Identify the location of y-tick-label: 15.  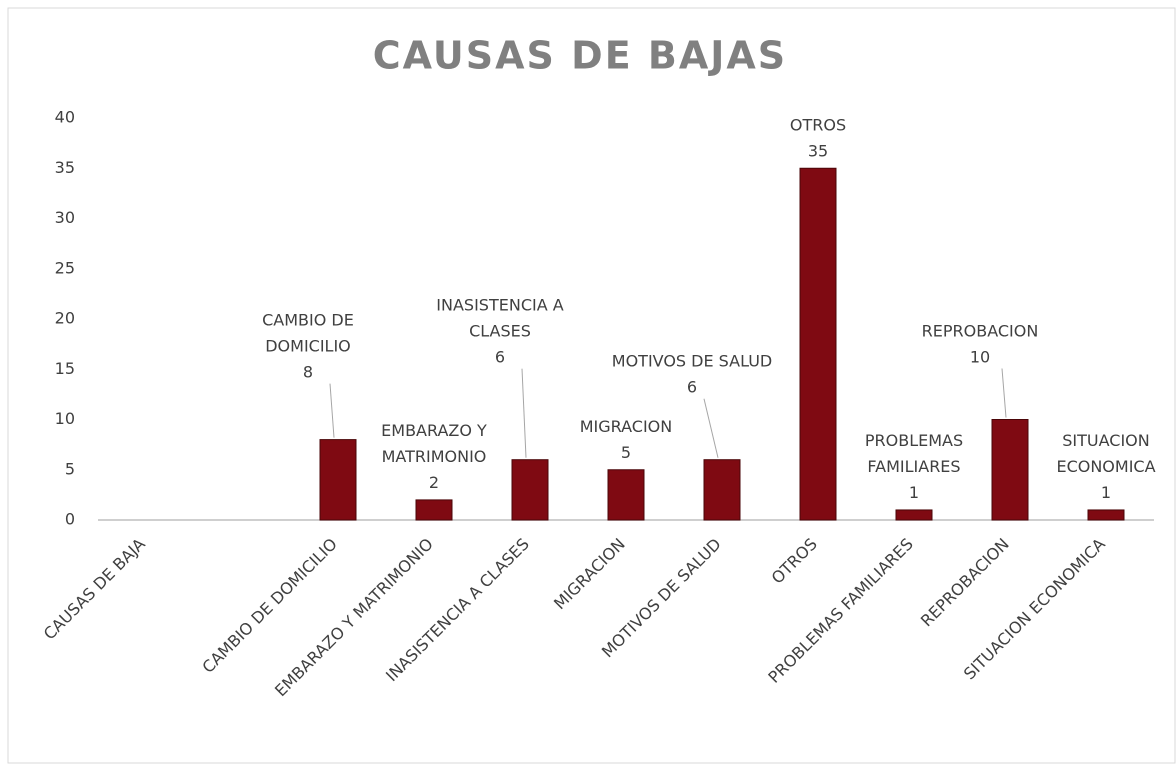
(65, 368).